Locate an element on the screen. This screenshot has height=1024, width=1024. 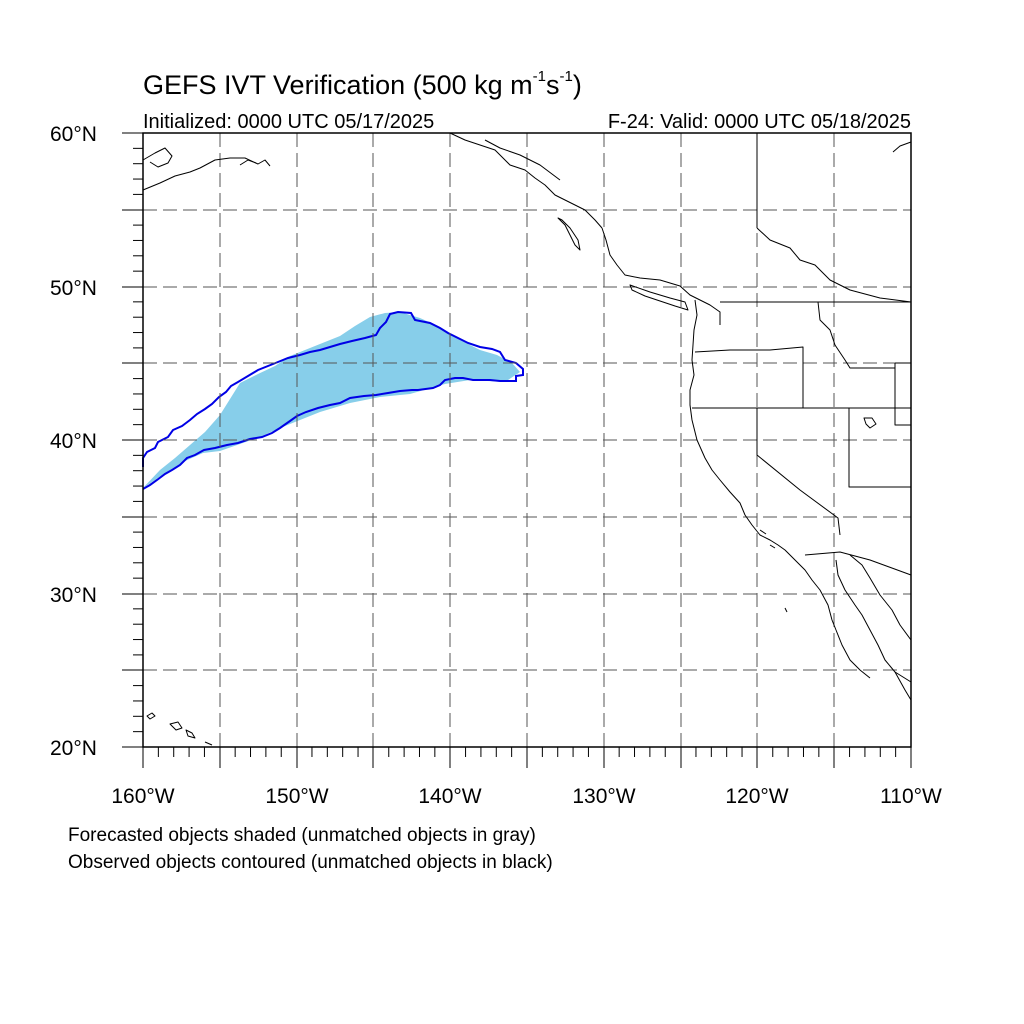
title-main: GEFS IVT Verification (500 kg m is located at coordinates (338, 85).